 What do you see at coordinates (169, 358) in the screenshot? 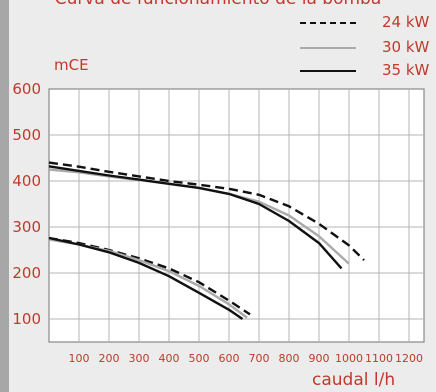
I see `x-tick-label-400: 400` at bounding box center [169, 358].